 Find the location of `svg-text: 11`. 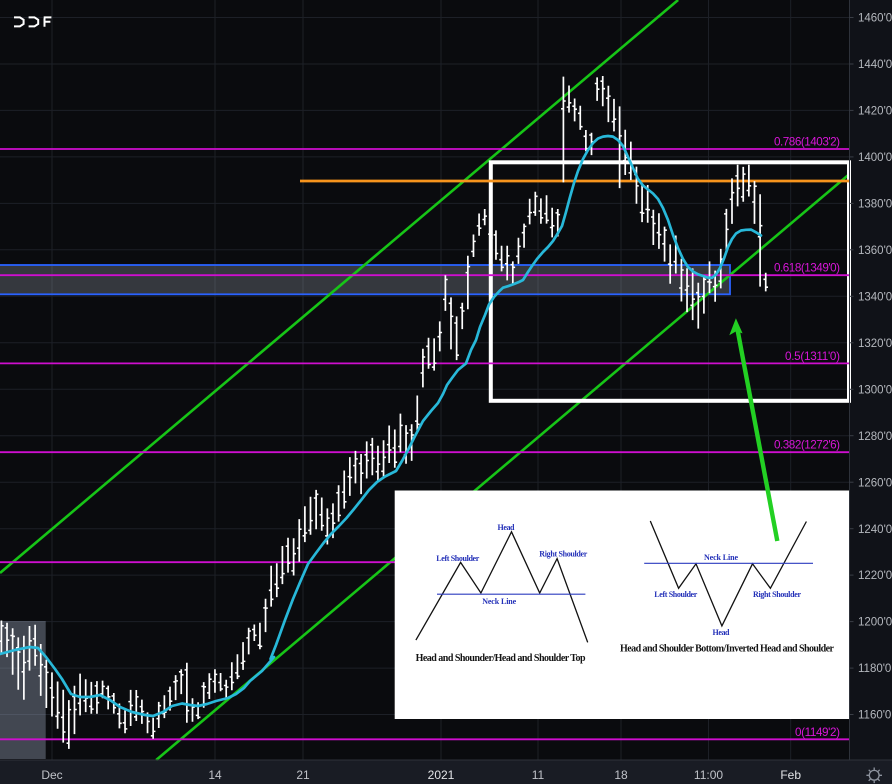

svg-text: 11 is located at coordinates (538, 775).